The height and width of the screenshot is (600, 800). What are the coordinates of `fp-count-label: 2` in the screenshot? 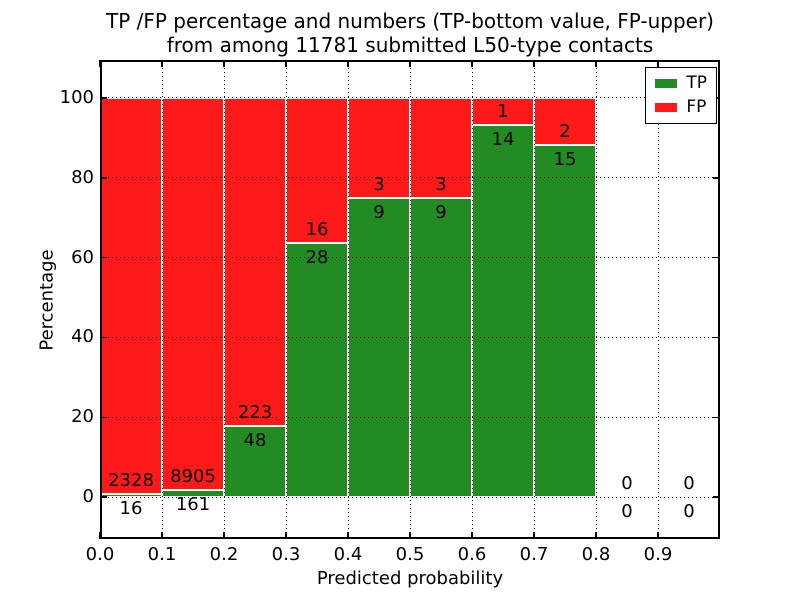 It's located at (565, 131).